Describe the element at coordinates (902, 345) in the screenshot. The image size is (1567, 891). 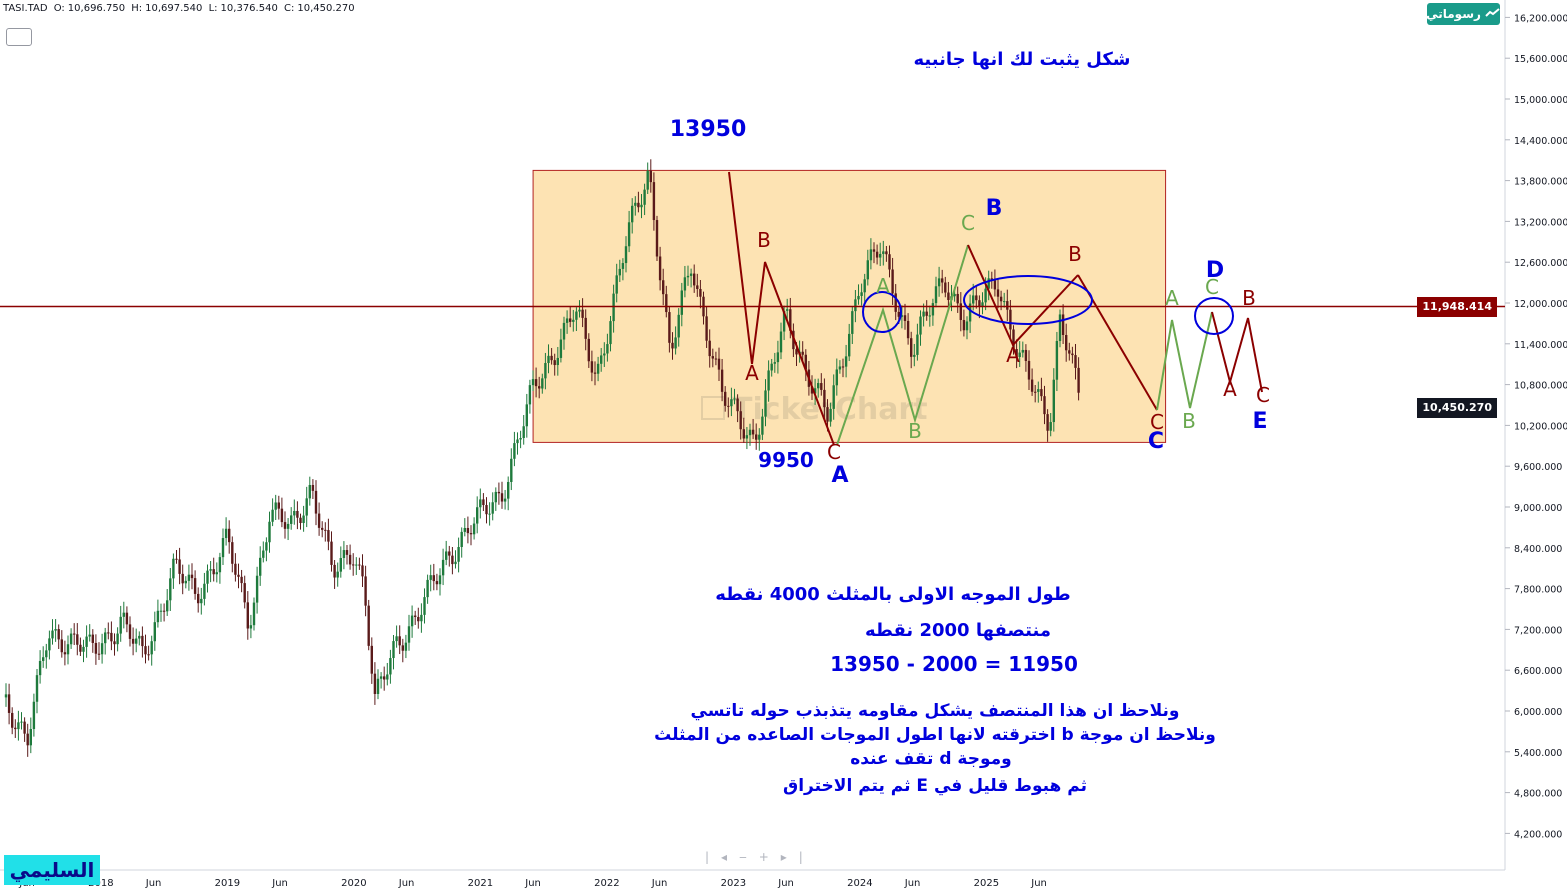
I see `wave-line-b-up` at that location.